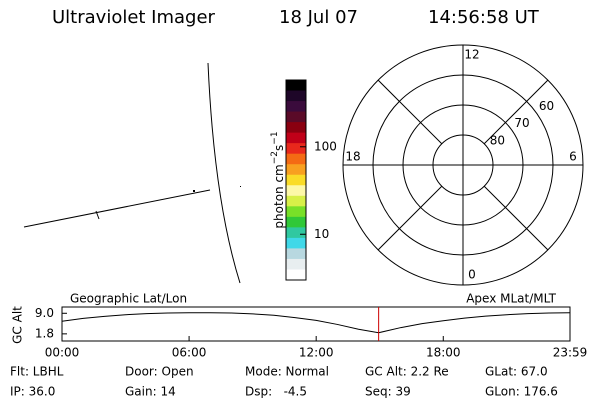 Image resolution: width=600 pixels, height=400 pixels. What do you see at coordinates (325, 146) in the screenshot?
I see `colorbar-tick-label: 100` at bounding box center [325, 146].